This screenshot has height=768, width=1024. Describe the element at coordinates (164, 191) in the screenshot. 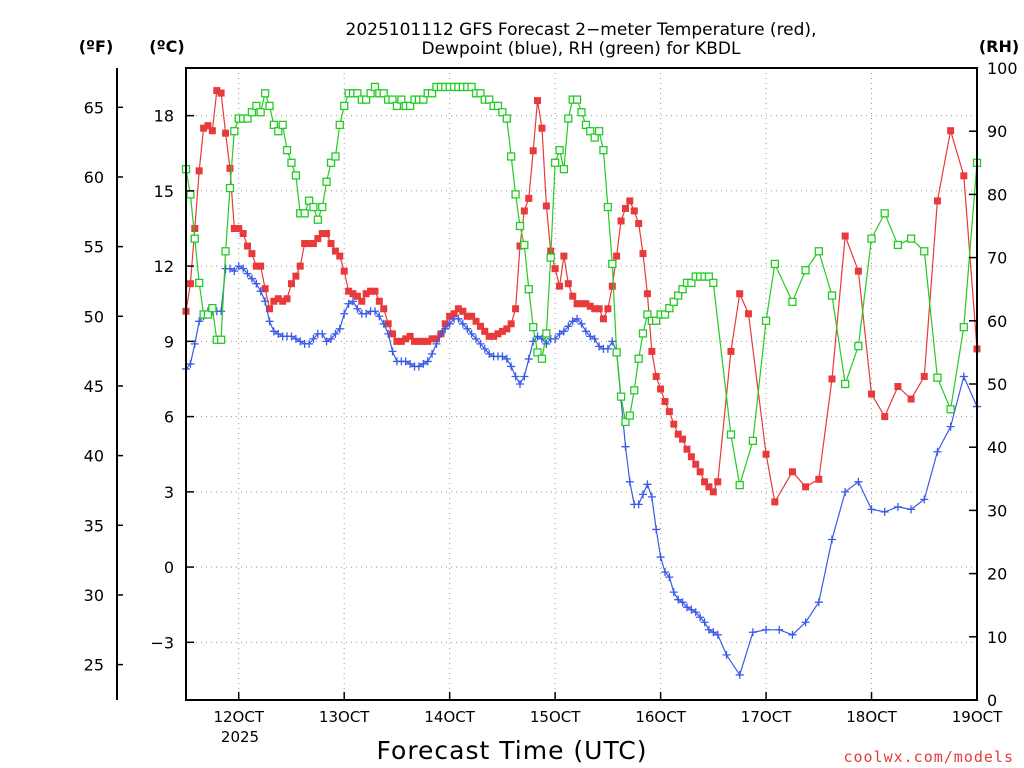

I see `celsius-tick-label: 15` at that location.